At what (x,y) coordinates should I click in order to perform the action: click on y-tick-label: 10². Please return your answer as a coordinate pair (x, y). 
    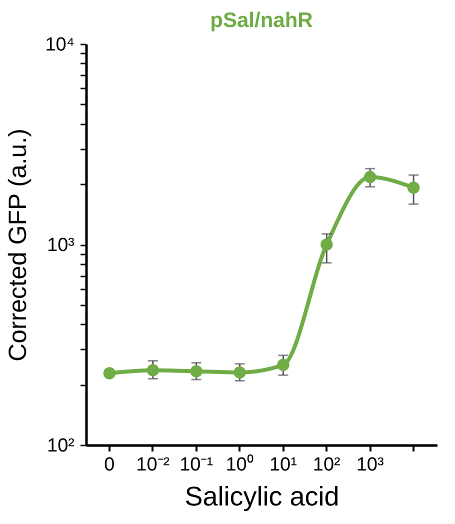
    Looking at the image, I should click on (60, 446).